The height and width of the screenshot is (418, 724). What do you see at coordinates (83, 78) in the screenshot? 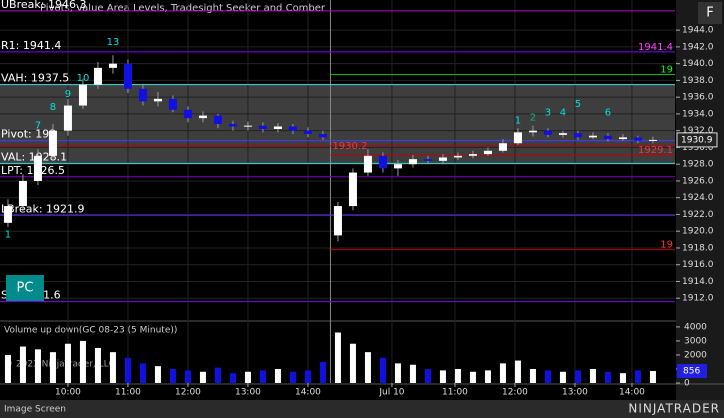
I see `annotation: 10` at bounding box center [83, 78].